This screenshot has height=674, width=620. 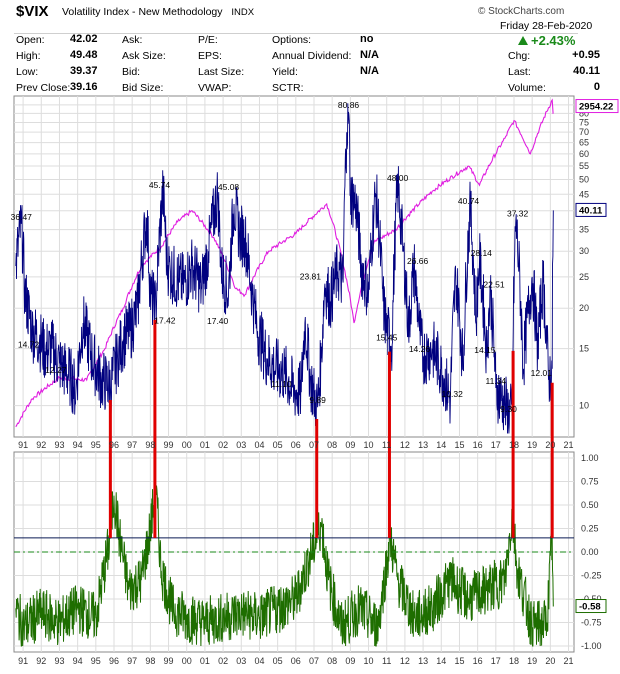 I want to click on value-label: 14.72, so click(x=29, y=344).